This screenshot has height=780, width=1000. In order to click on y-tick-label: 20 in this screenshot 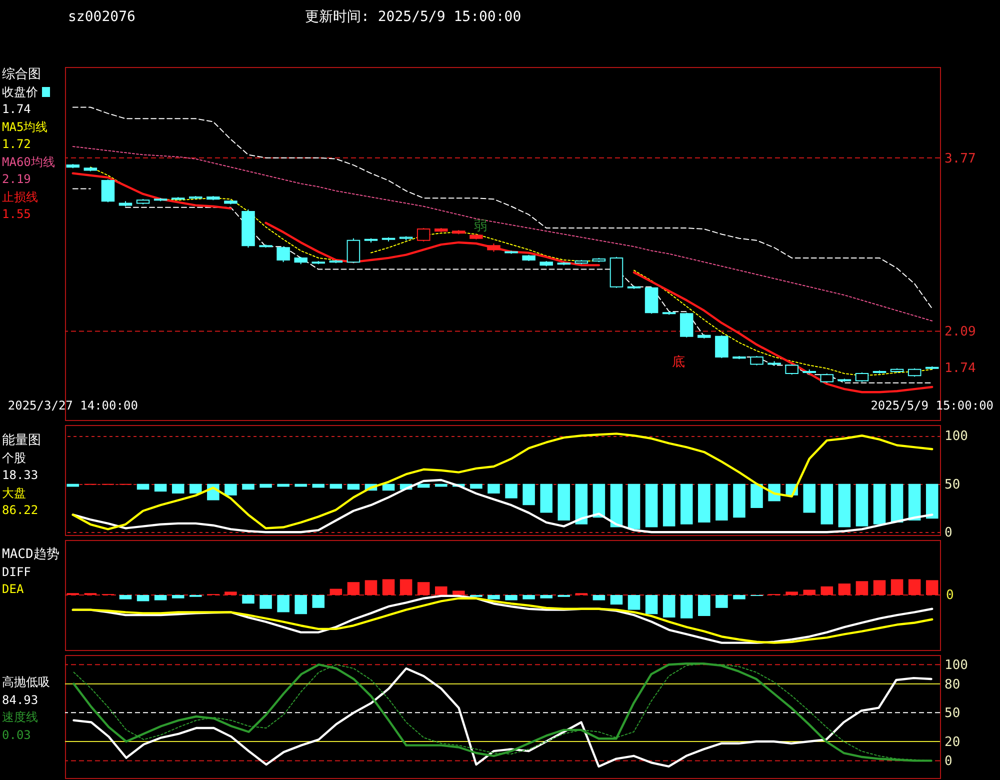, I will do `click(952, 742)`.